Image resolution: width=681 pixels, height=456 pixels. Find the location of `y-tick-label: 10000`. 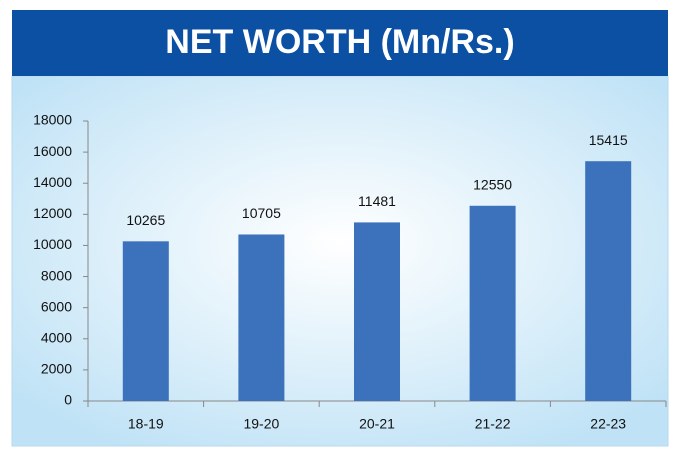

y-tick-label: 10000 is located at coordinates (52, 244).